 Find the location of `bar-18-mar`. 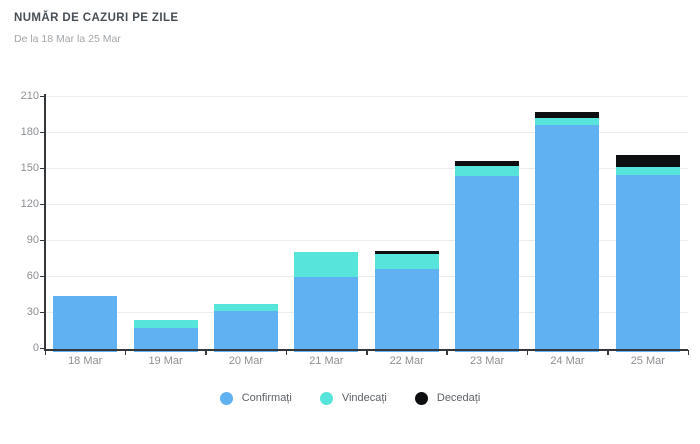

bar-18-mar is located at coordinates (85, 324).